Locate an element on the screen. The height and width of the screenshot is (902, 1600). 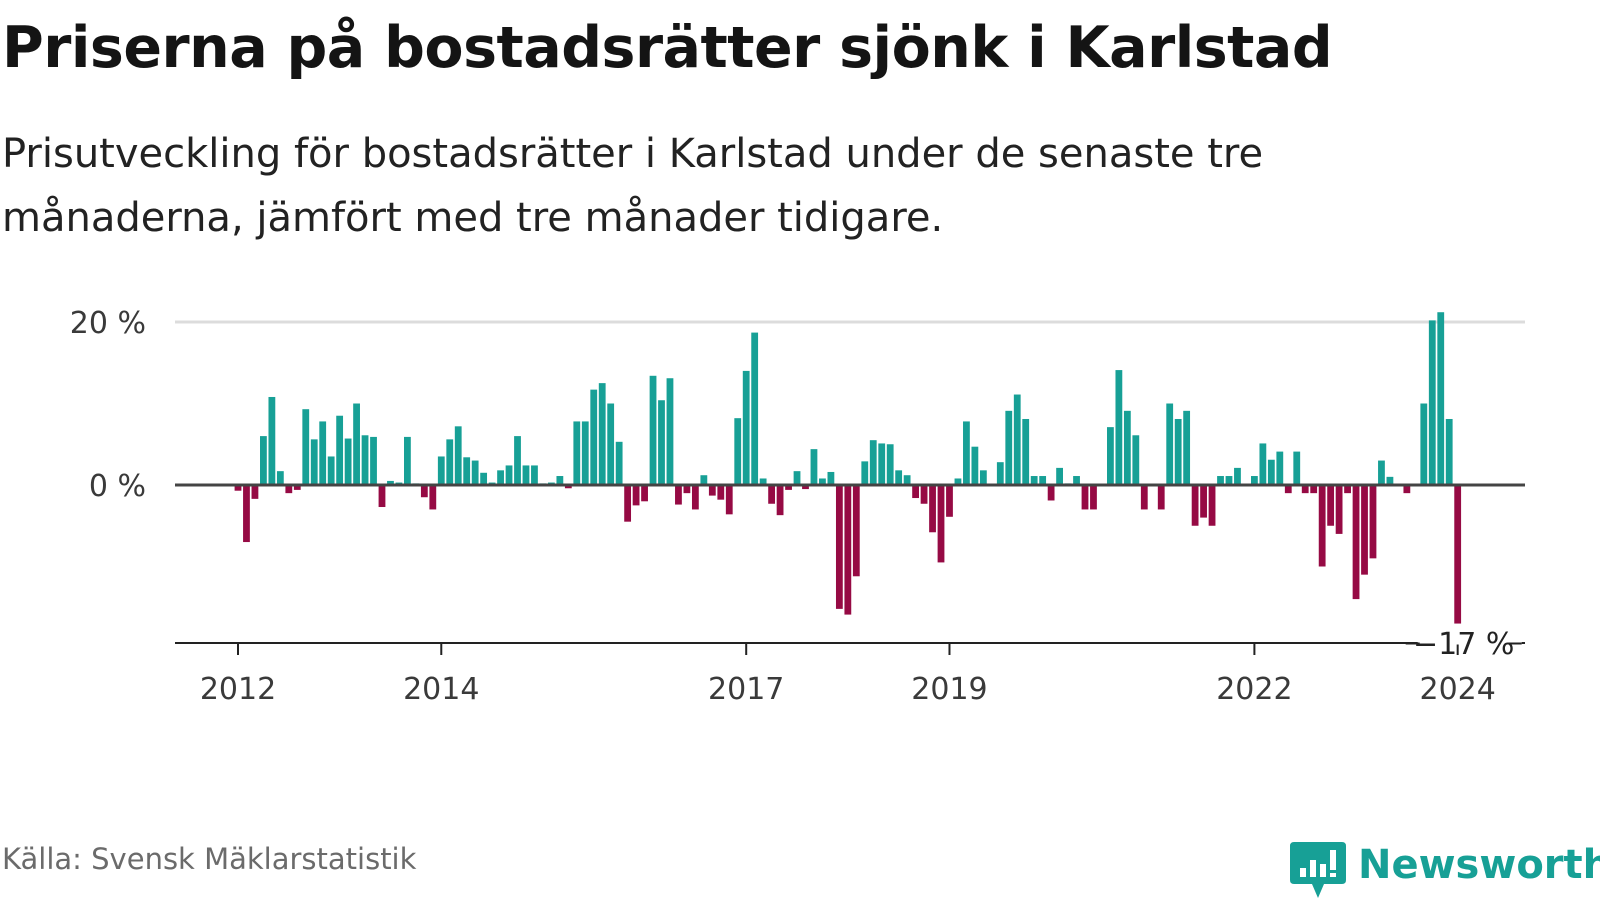
newsworthy-logo-icon is located at coordinates (1318, 870).